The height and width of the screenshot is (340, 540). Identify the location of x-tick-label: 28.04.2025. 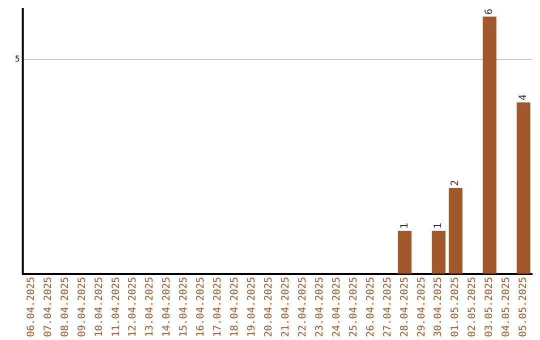
(404, 307).